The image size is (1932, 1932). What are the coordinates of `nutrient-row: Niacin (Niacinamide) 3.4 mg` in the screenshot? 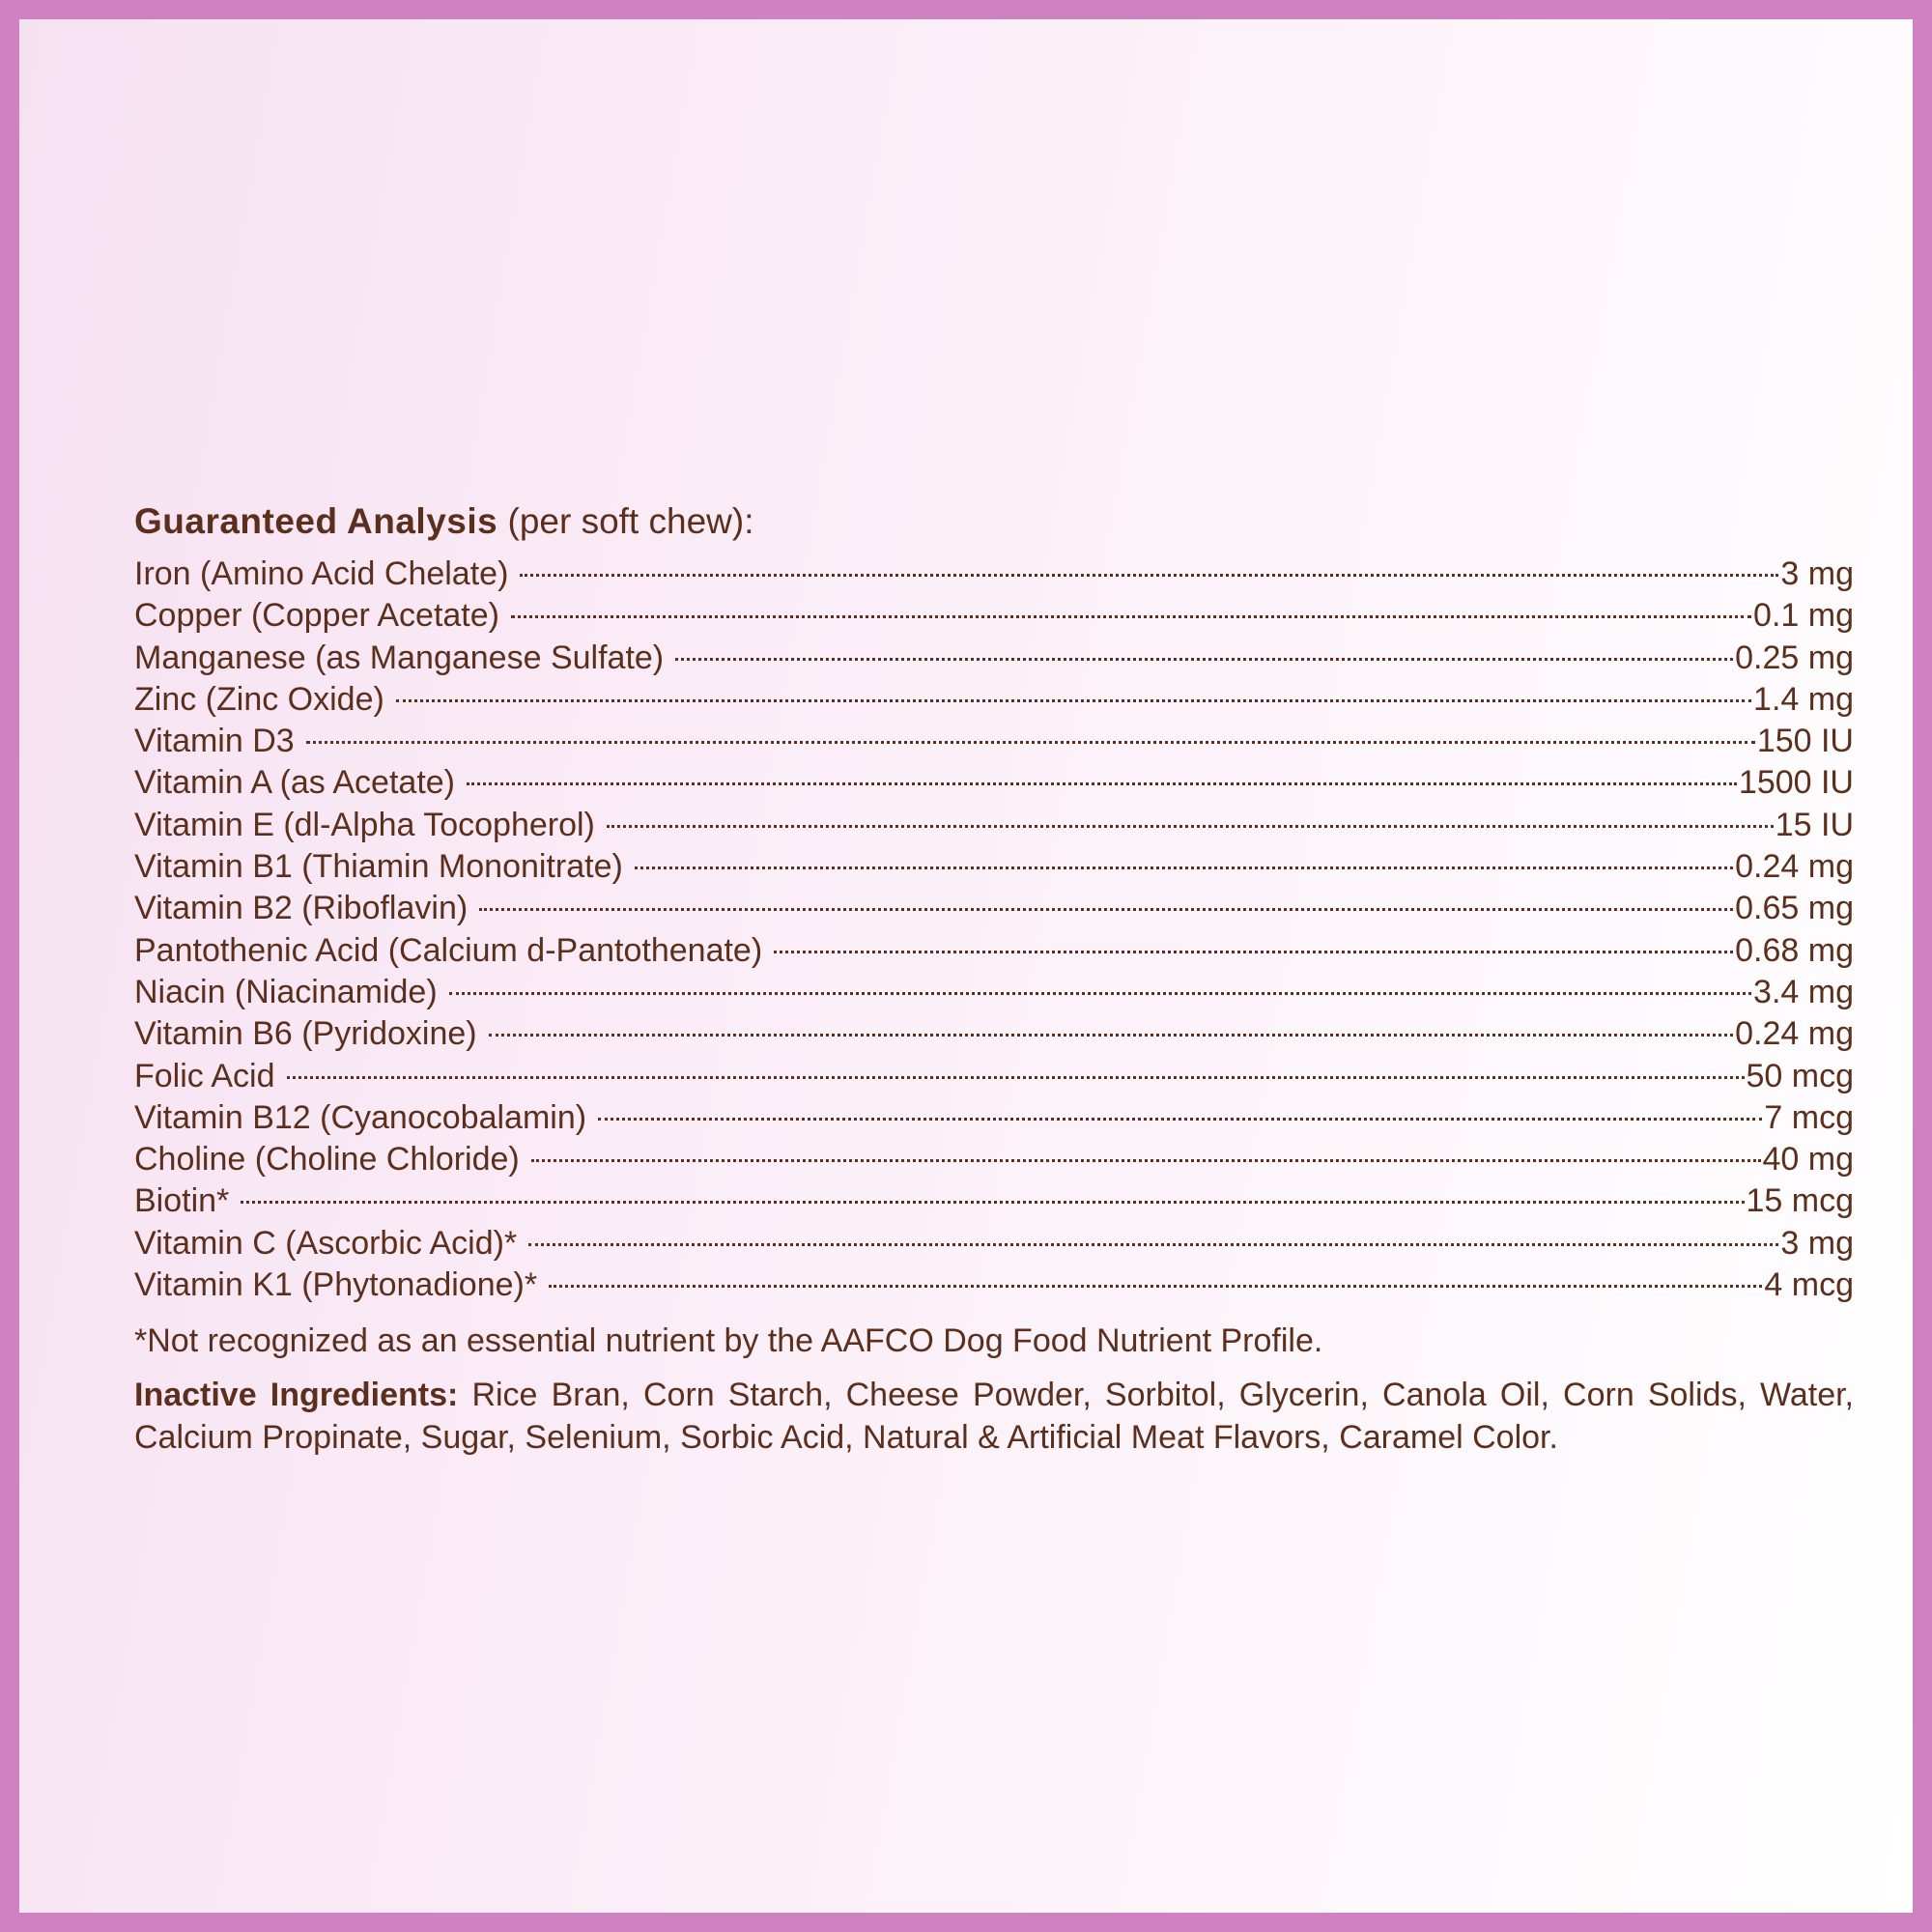 It's located at (994, 992).